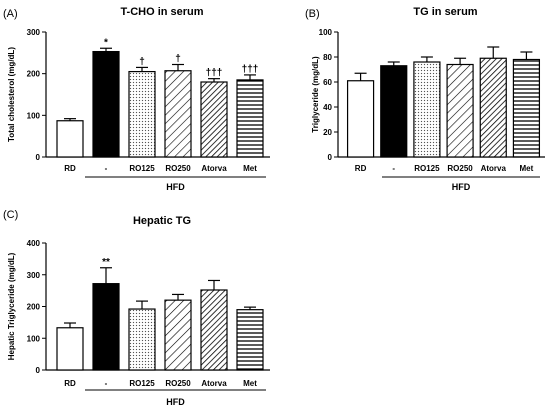 Image resolution: width=550 pixels, height=411 pixels. What do you see at coordinates (312, 14) in the screenshot?
I see `panel-label: (B)` at bounding box center [312, 14].